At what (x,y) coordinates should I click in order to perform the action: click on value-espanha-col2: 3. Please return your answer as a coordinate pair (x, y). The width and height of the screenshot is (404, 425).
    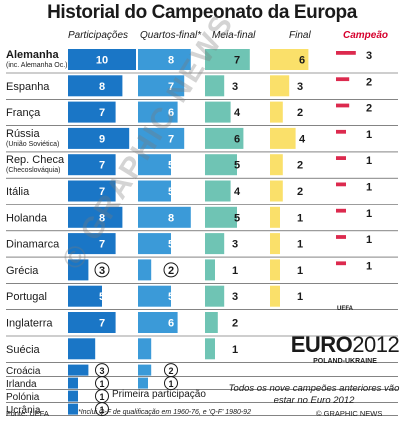
    Looking at the image, I should click on (235, 87).